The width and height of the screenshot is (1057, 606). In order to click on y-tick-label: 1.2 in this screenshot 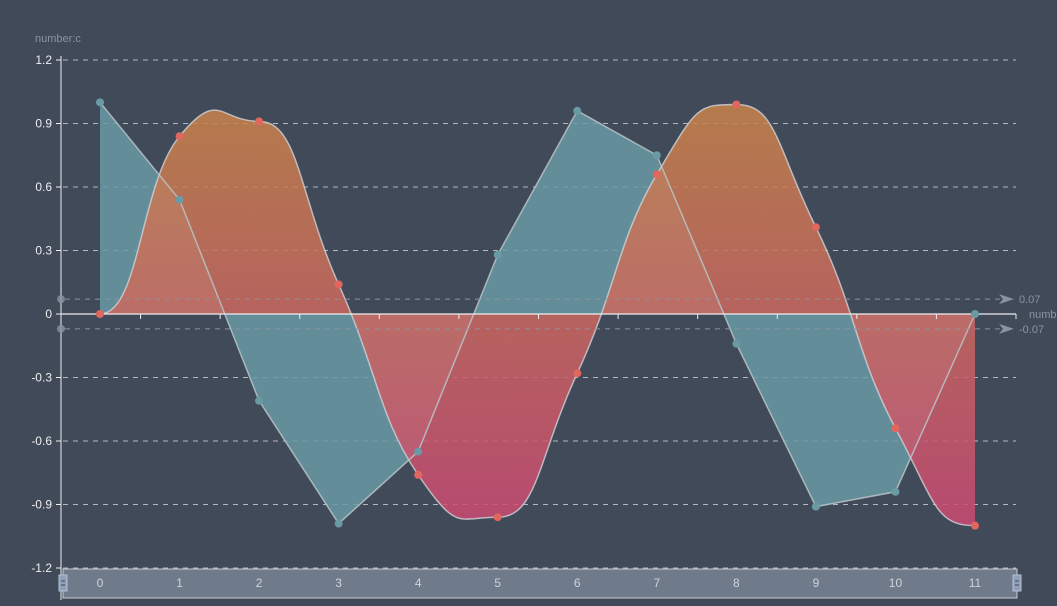, I will do `click(43, 60)`.